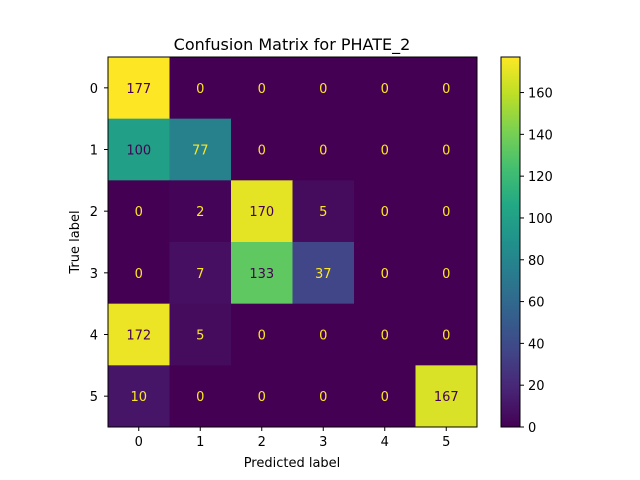 This screenshot has height=480, width=640. I want to click on colorbar-tick-label-80: 80, so click(536, 261).